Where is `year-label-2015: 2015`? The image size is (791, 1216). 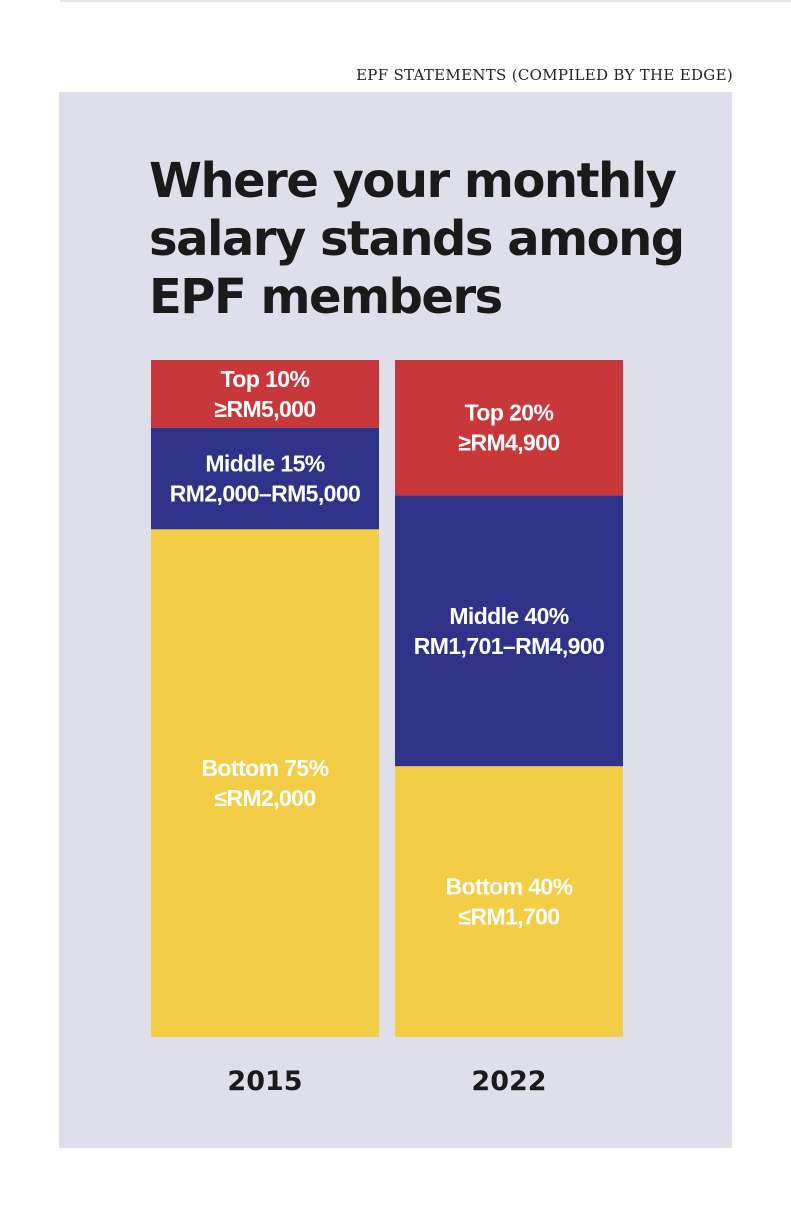 year-label-2015: 2015 is located at coordinates (264, 1081).